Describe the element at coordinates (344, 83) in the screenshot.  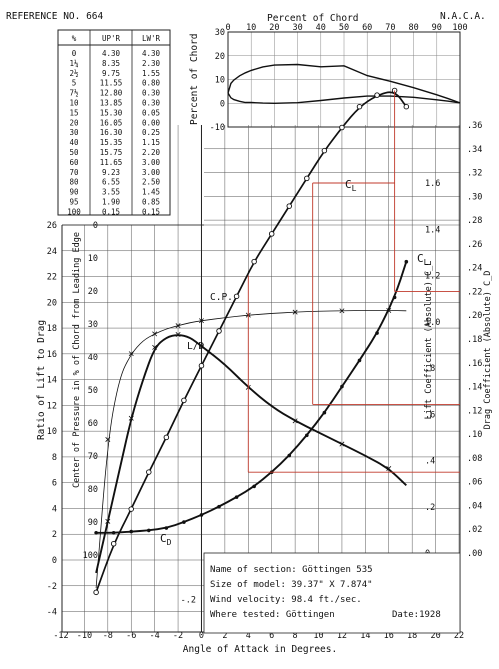
I see `airfoil-upper-surface` at that location.